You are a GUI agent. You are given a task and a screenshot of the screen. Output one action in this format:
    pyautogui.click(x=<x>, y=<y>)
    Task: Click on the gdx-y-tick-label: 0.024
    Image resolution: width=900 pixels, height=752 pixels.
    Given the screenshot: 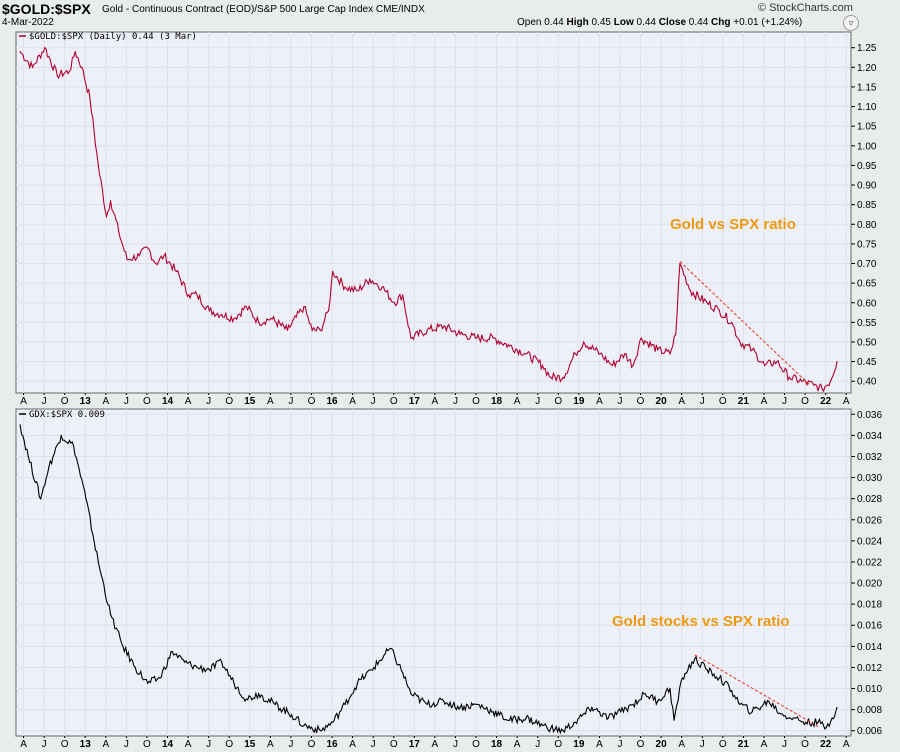 What is the action you would take?
    pyautogui.click(x=869, y=541)
    